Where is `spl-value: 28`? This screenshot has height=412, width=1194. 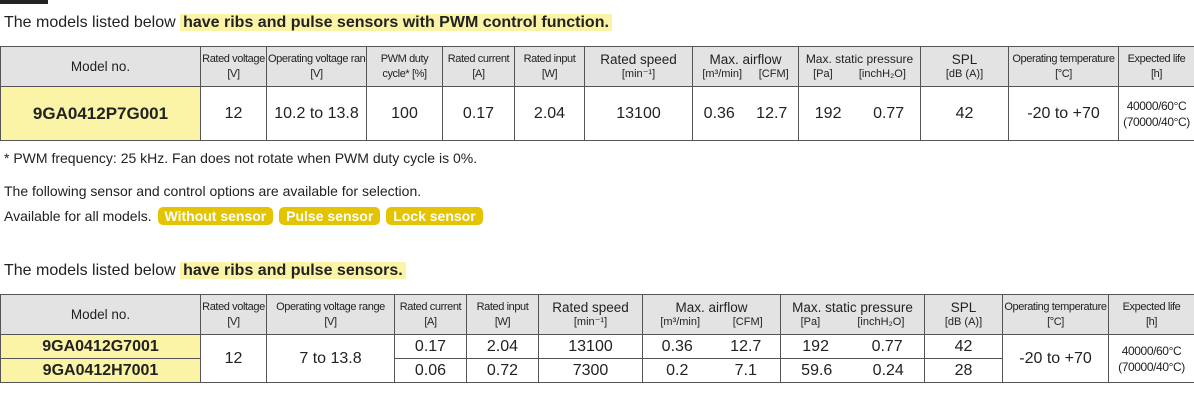 spl-value: 28 is located at coordinates (963, 370).